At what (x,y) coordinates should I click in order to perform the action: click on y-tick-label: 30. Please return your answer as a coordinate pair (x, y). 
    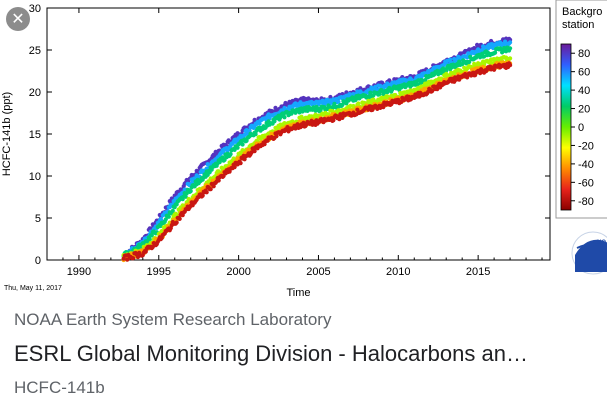
    Looking at the image, I should click on (35, 9).